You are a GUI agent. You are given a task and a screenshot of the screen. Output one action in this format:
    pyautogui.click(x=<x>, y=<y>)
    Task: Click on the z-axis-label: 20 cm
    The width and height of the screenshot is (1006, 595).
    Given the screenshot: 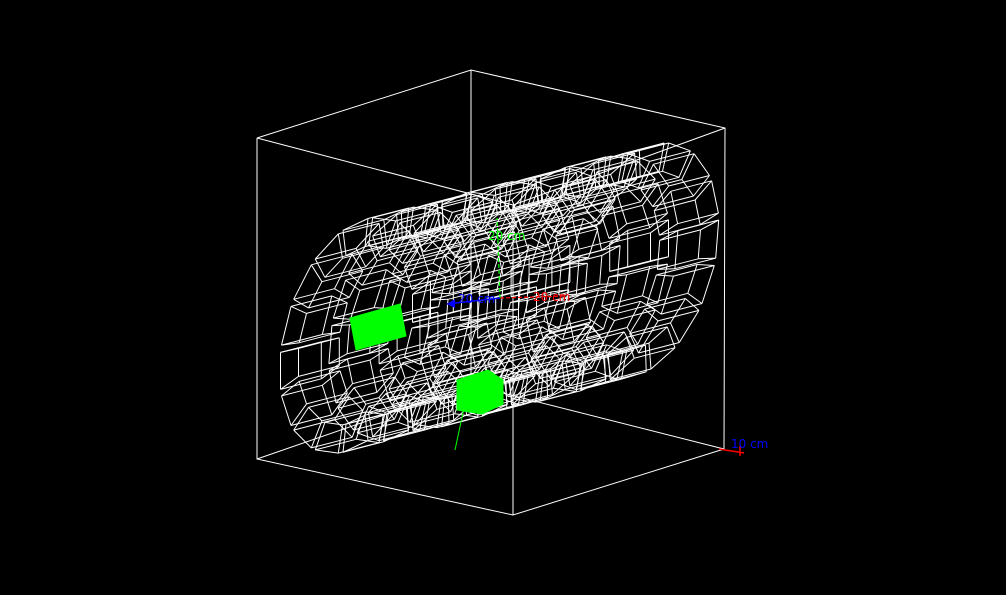 What is the action you would take?
    pyautogui.click(x=476, y=299)
    